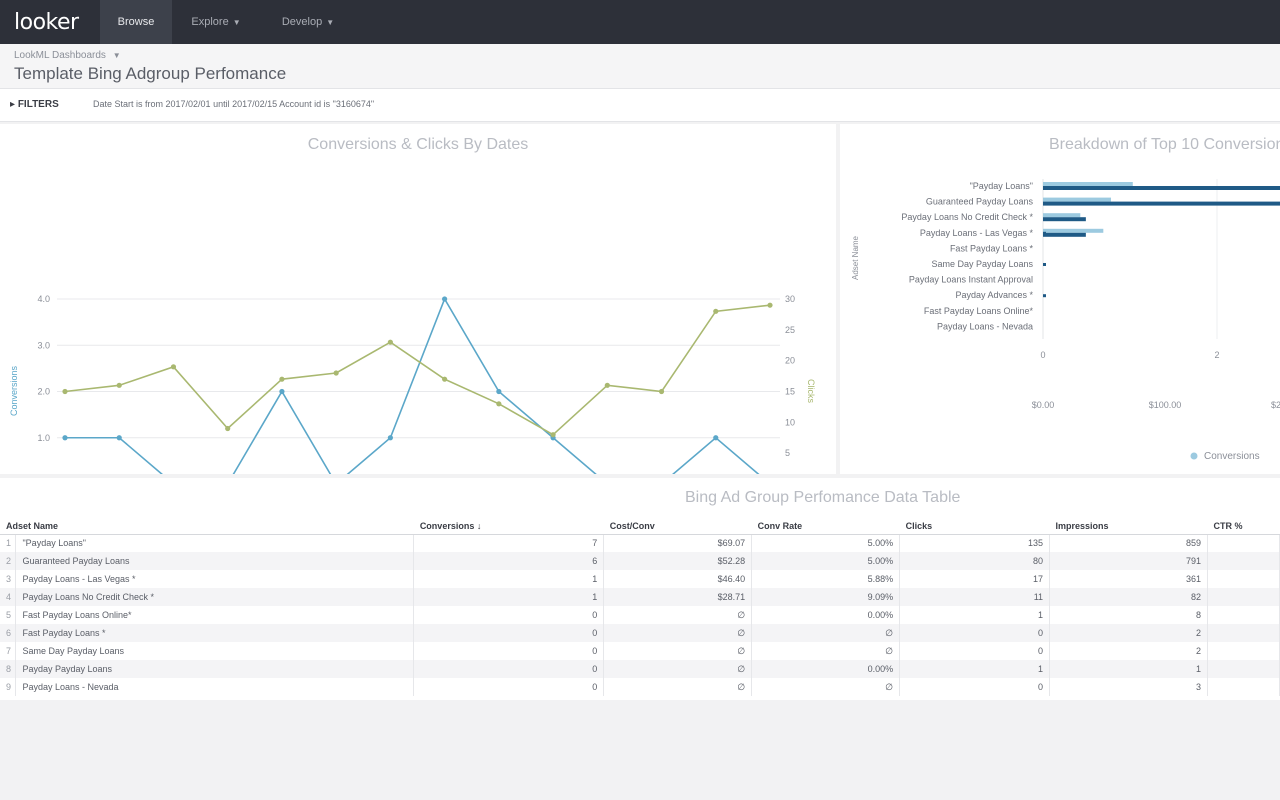 The height and width of the screenshot is (800, 1280). I want to click on filters-label: FILTERS, so click(38, 104).